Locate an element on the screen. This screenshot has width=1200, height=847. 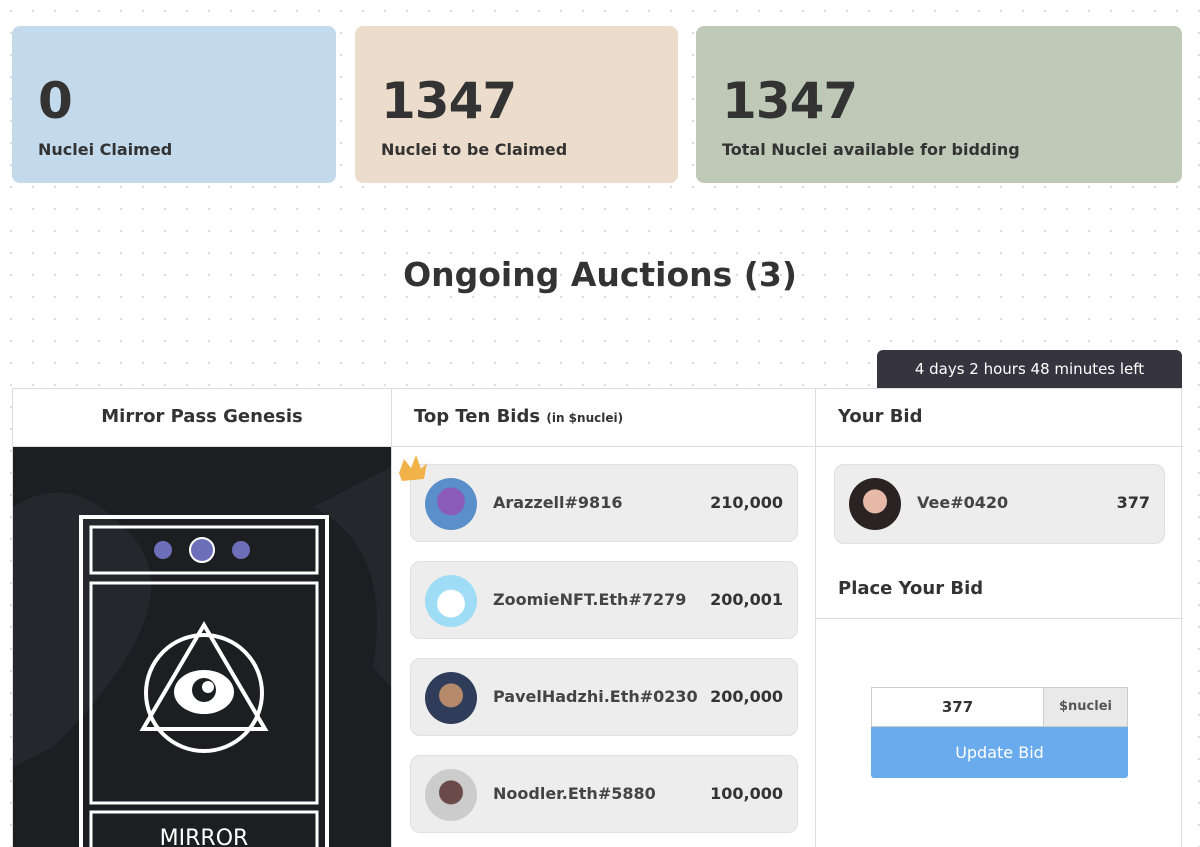
card-text: MIRROR is located at coordinates (204, 836).